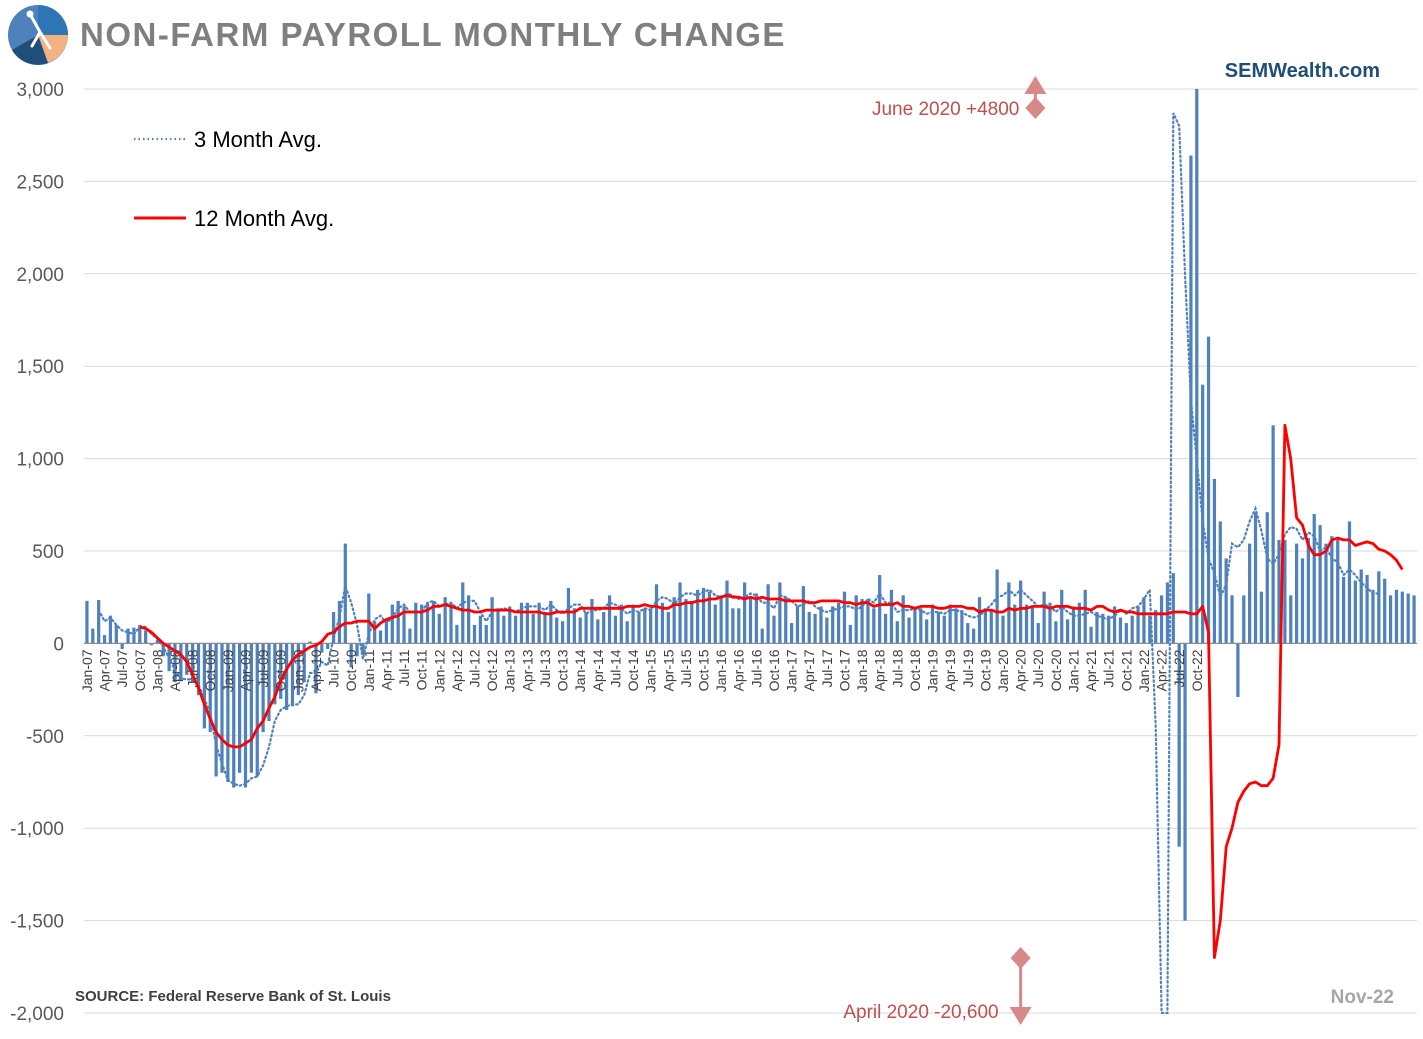  What do you see at coordinates (439, 670) in the screenshot?
I see `x-tick-label: Jan-12` at bounding box center [439, 670].